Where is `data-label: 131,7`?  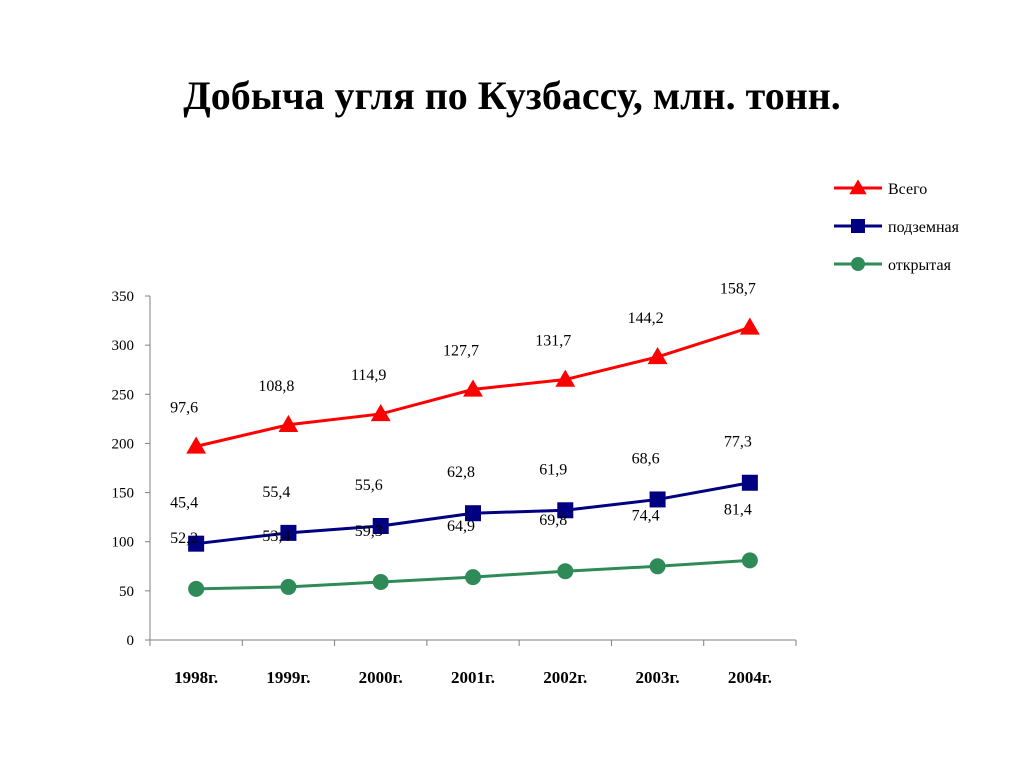
data-label: 131,7 is located at coordinates (553, 341).